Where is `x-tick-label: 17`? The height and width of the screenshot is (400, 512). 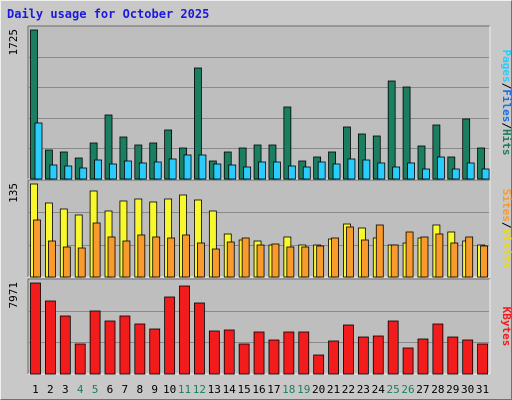
x-tick-label: 17 is located at coordinates (273, 389).